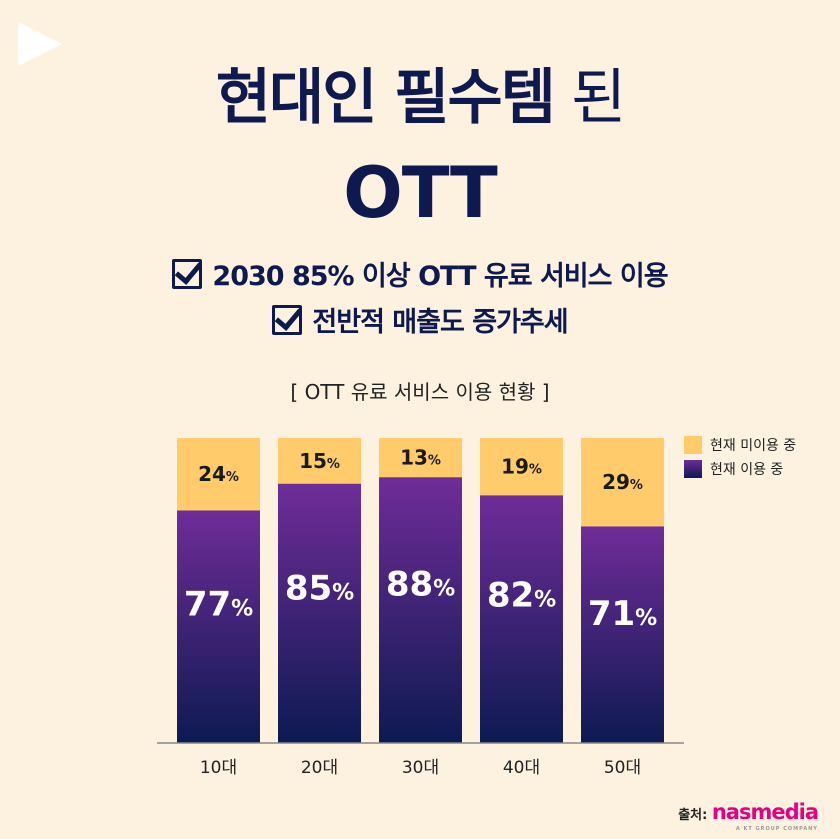  I want to click on brand-logo: nasmedia, so click(765, 812).